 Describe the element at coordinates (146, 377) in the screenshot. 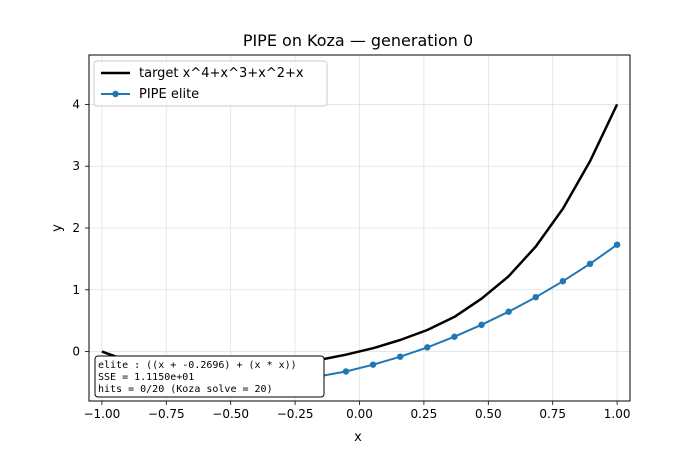

I see `annotation-line-sse: SSE = 1.1150e+01` at that location.